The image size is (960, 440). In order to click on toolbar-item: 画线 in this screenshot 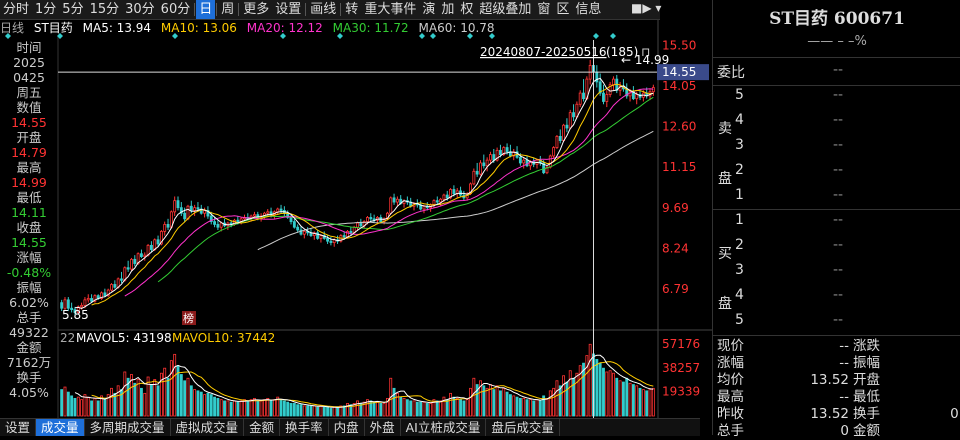, I will do `click(323, 9)`.